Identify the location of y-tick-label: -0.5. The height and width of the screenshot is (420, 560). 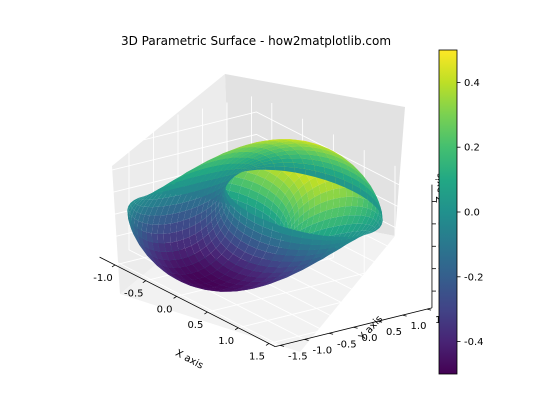
(347, 344).